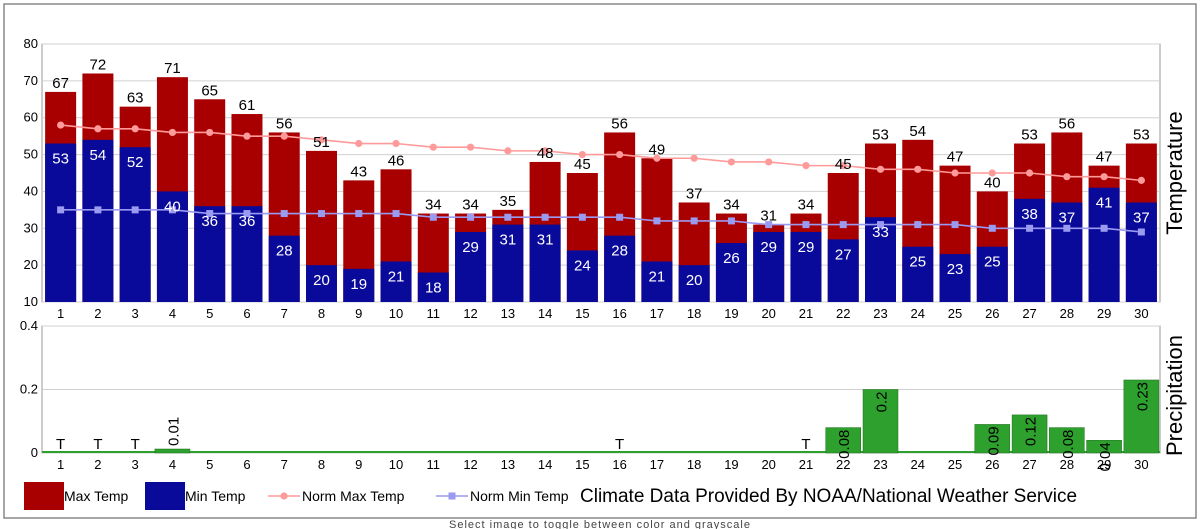 This screenshot has width=1200, height=529. Describe the element at coordinates (694, 464) in the screenshot. I see `precipitation-x-tick: 18` at that location.